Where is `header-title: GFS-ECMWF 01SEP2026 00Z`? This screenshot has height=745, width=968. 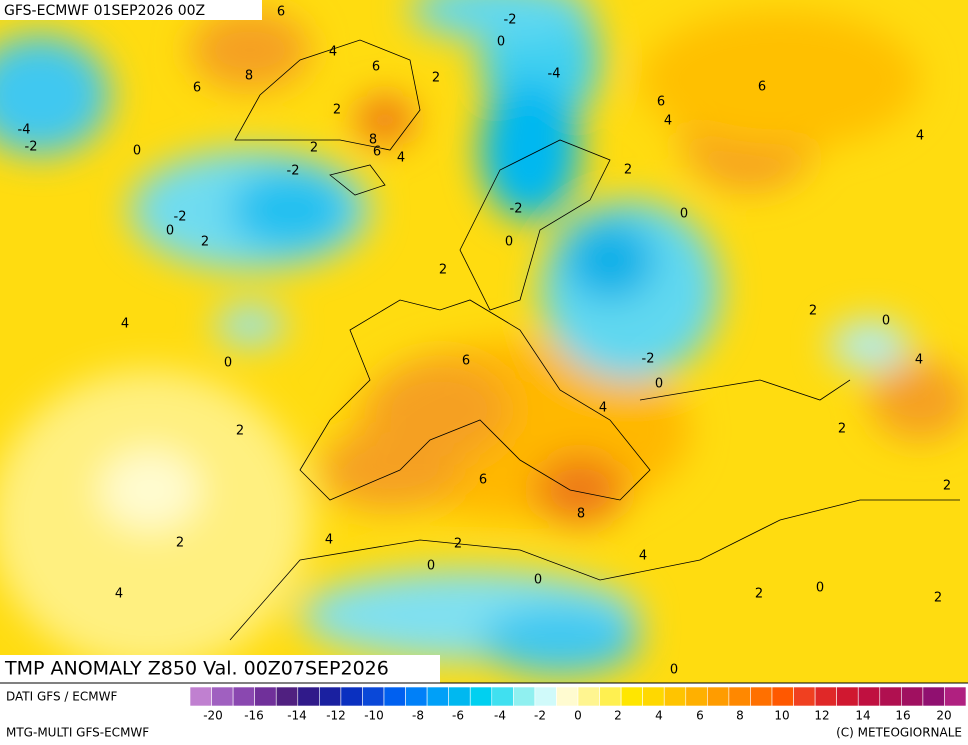
header-title: GFS-ECMWF 01SEP2026 00Z is located at coordinates (104, 11).